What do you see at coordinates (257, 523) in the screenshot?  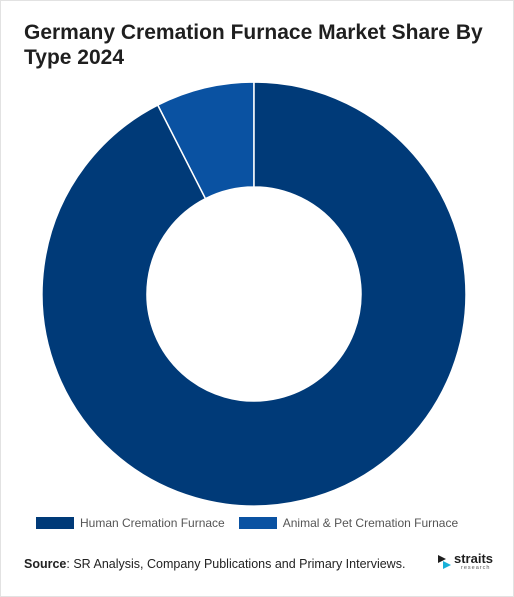 I see `legend-swatch-animal-pet` at bounding box center [257, 523].